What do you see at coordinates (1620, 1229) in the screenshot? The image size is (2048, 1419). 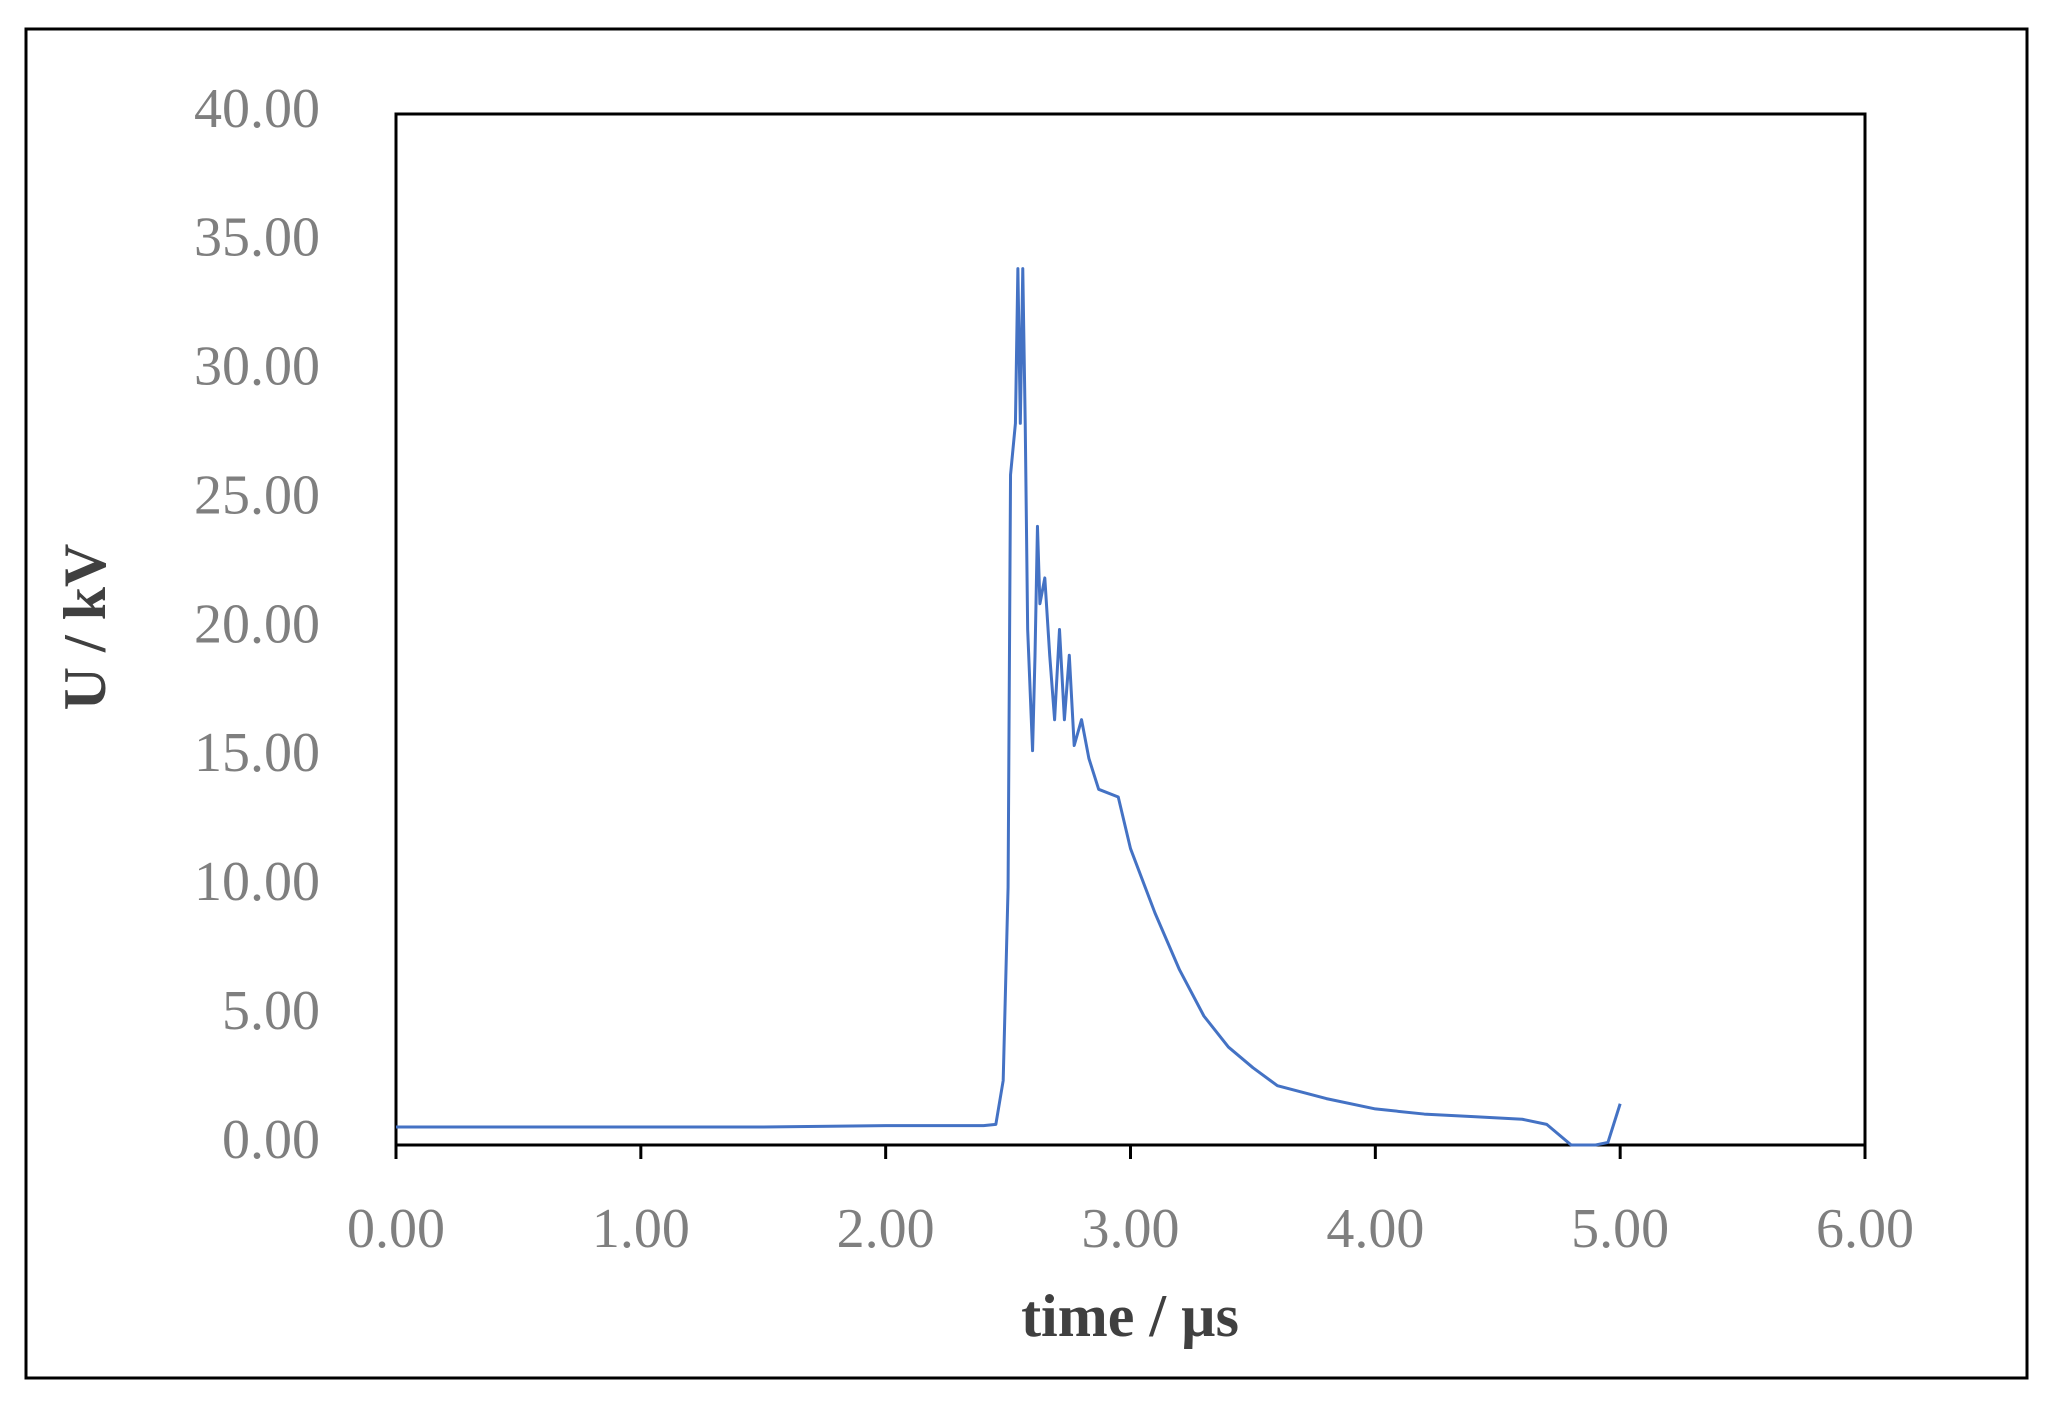 I see `x-tick-label: 5.00` at bounding box center [1620, 1229].